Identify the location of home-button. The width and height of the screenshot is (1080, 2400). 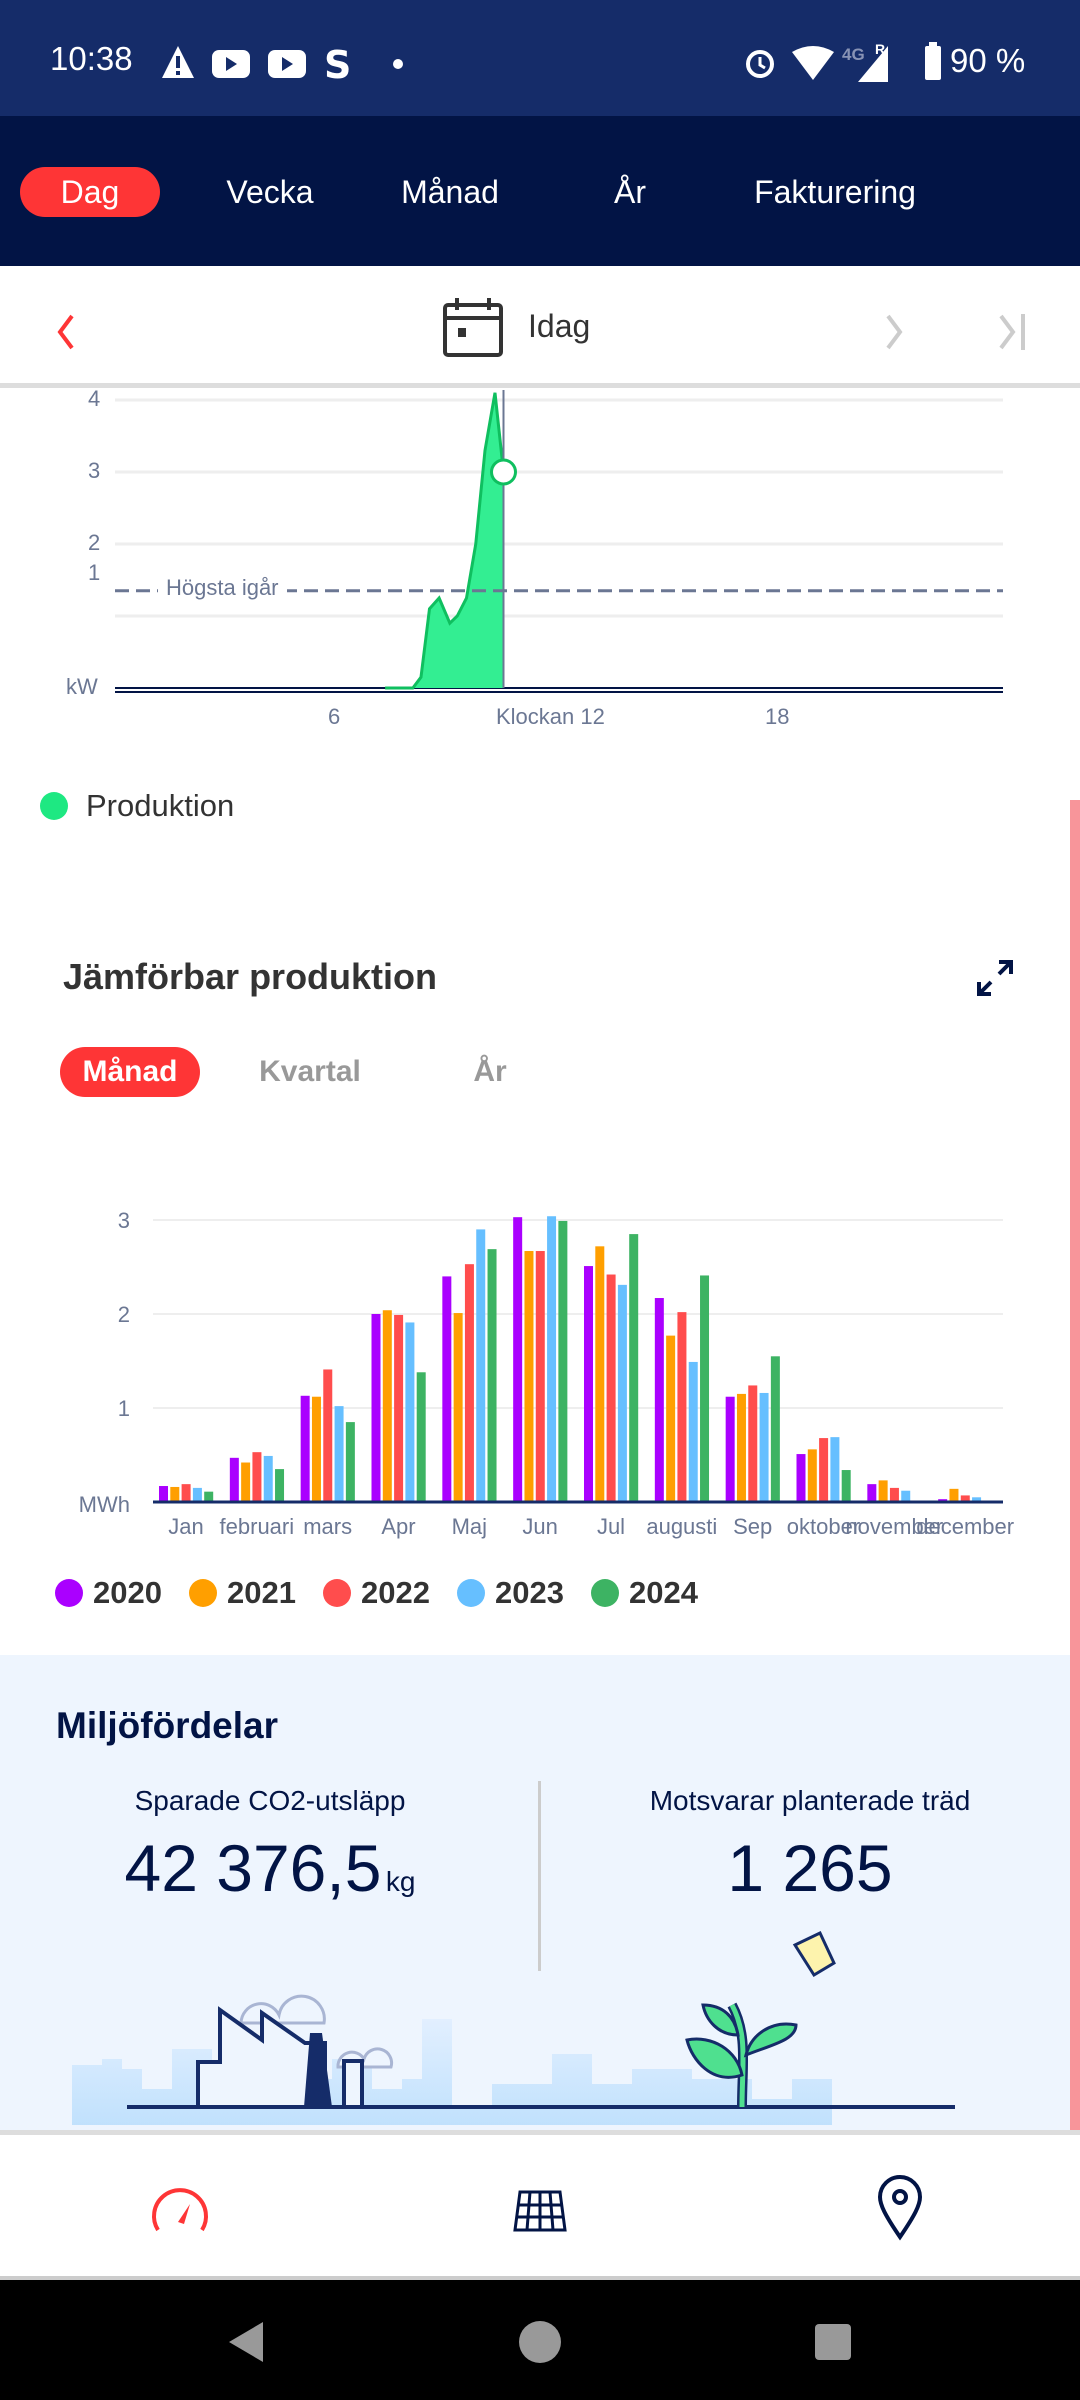
(540, 2342).